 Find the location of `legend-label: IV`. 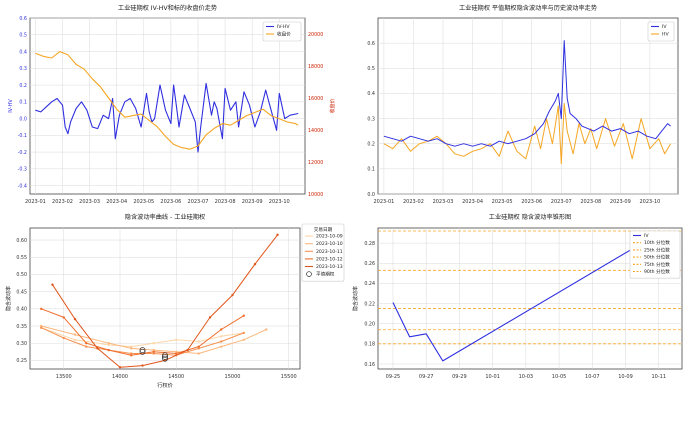

legend-label: IV is located at coordinates (646, 236).